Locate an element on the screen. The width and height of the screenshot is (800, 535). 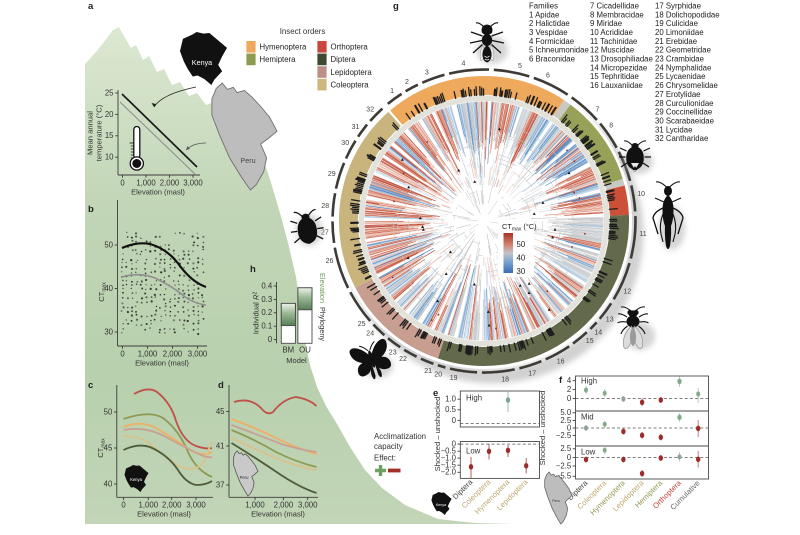
svg-text: 20 Limoniidae is located at coordinates (679, 32).